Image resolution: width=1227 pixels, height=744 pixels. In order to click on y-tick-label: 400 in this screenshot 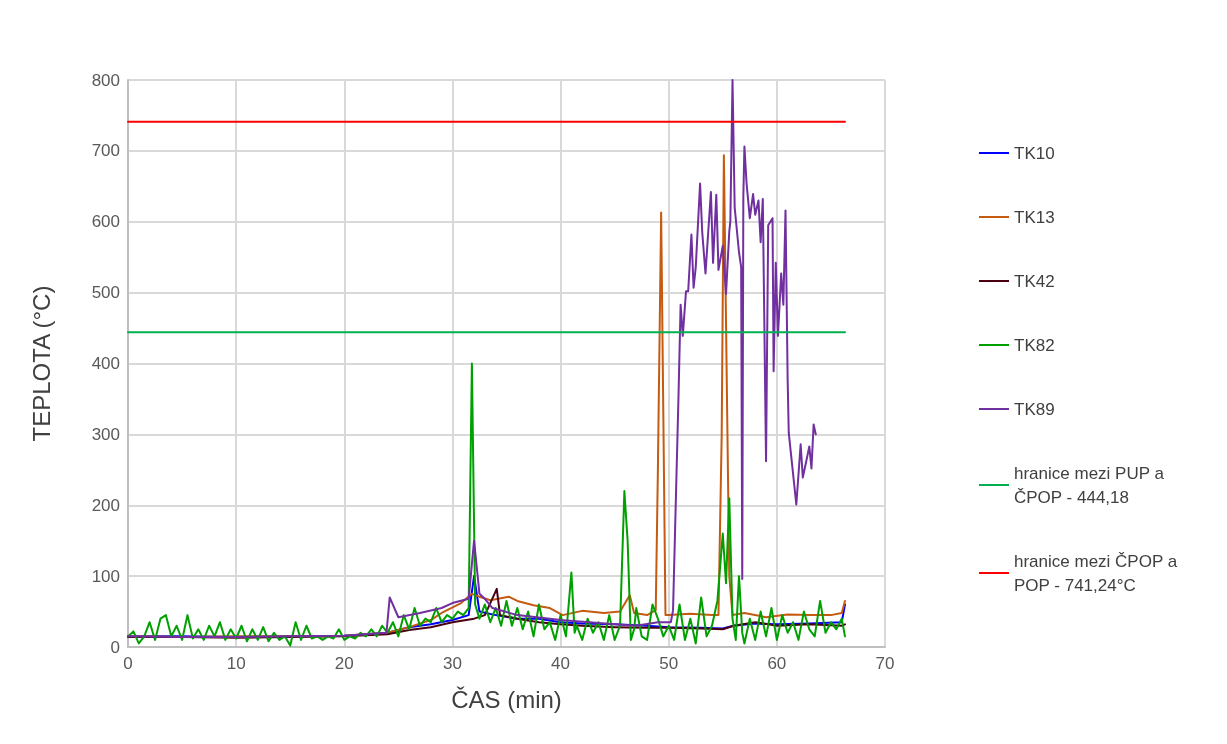, I will do `click(105, 363)`.